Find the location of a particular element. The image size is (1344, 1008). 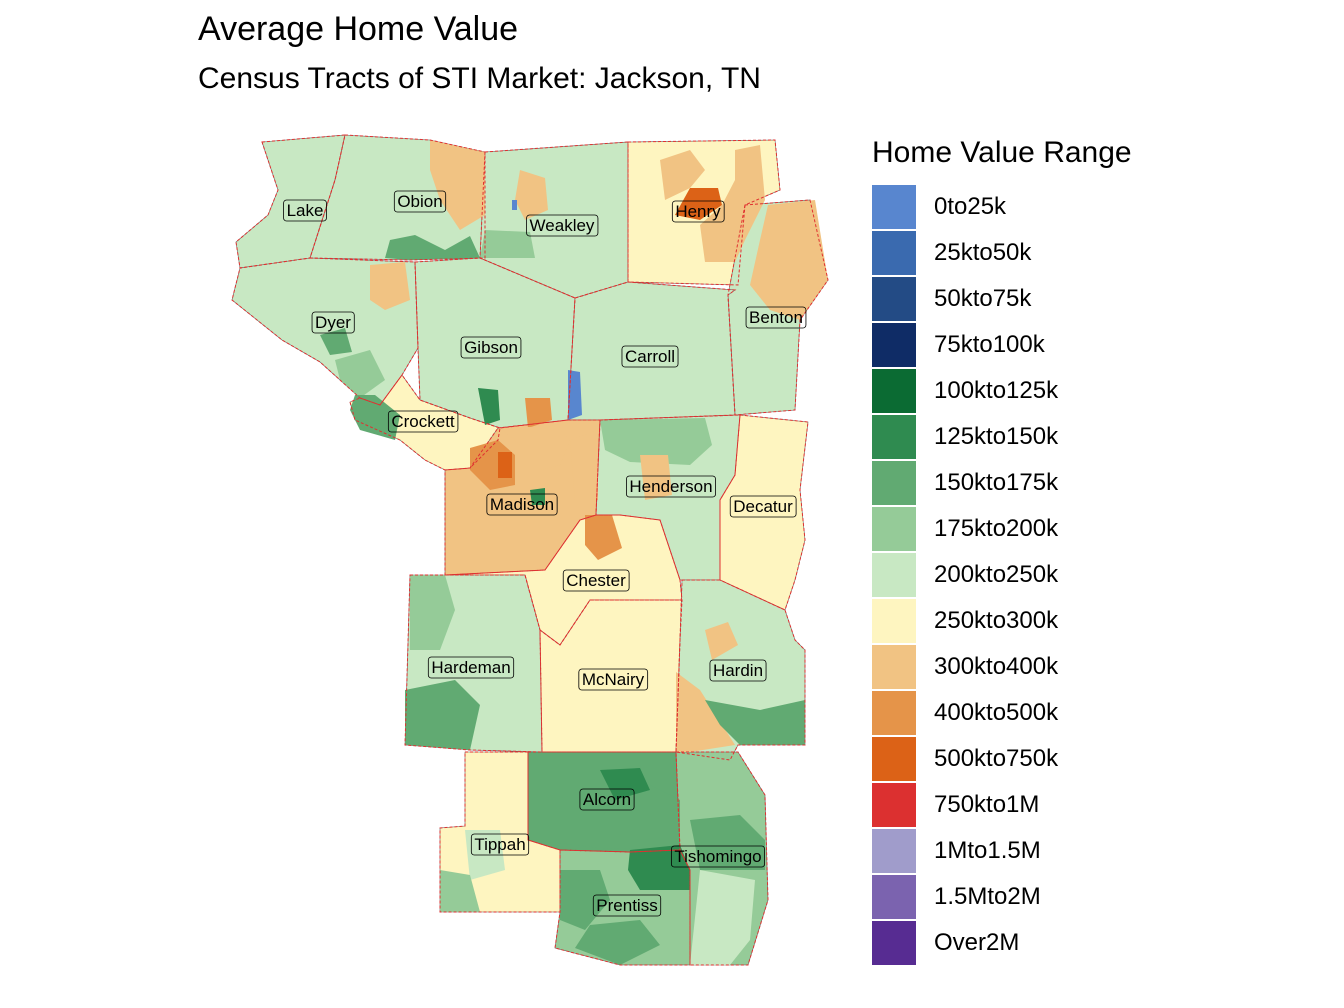

county-label-text: Henderson is located at coordinates (670, 486).